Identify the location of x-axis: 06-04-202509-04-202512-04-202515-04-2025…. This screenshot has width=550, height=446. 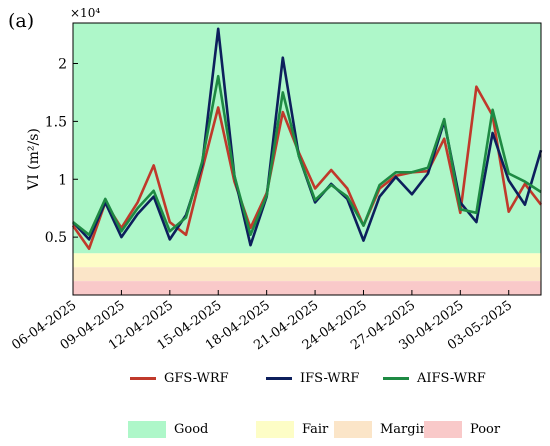
(262, 321).